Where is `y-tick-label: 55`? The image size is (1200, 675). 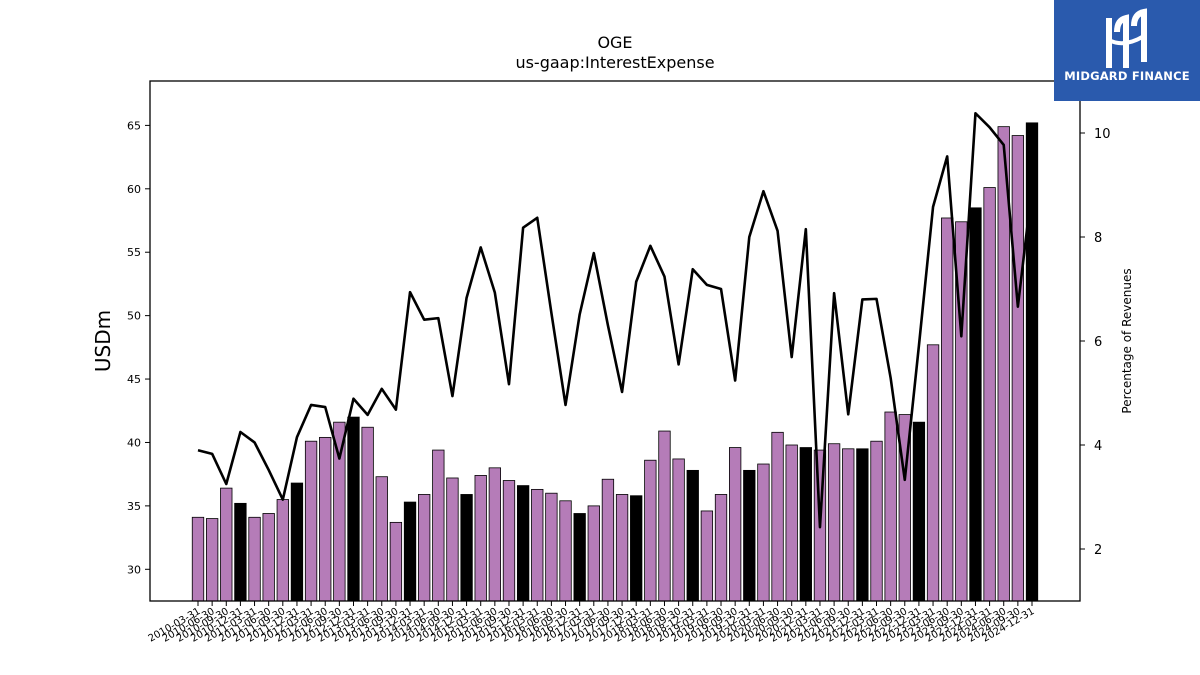
y-tick-label: 55 is located at coordinates (134, 252).